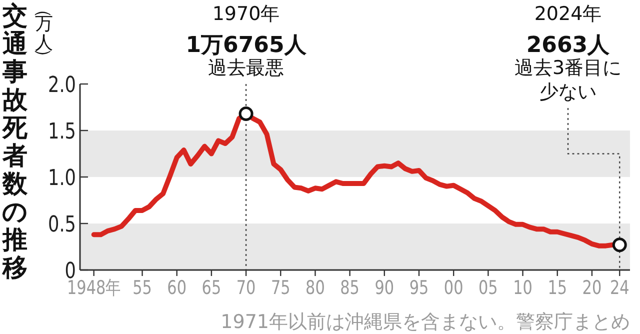  I want to click on chart-title: 交通事故死者数の推移, so click(15, 141).